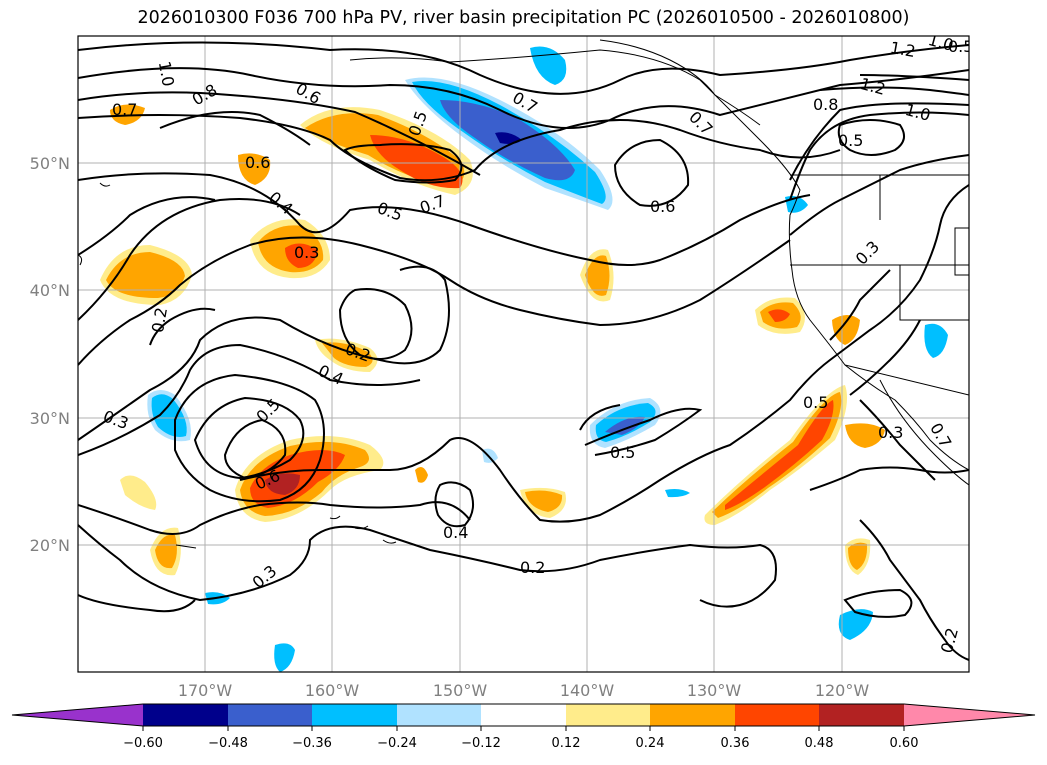  Describe the element at coordinates (819, 743) in the screenshot. I see `colorbar-tick: 0.48` at that location.